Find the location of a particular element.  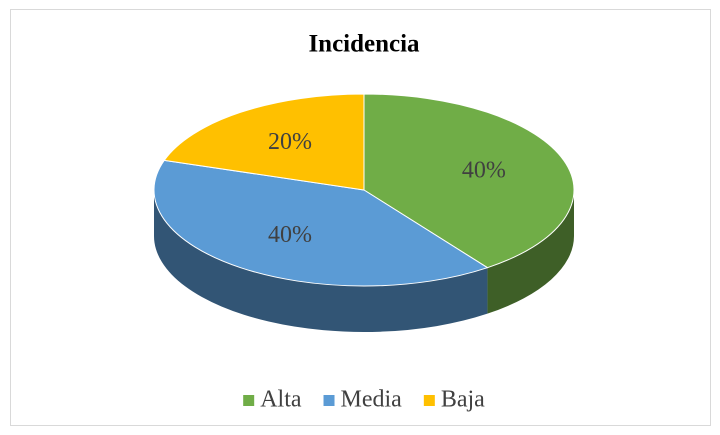

legend-label: Baja is located at coordinates (463, 400).